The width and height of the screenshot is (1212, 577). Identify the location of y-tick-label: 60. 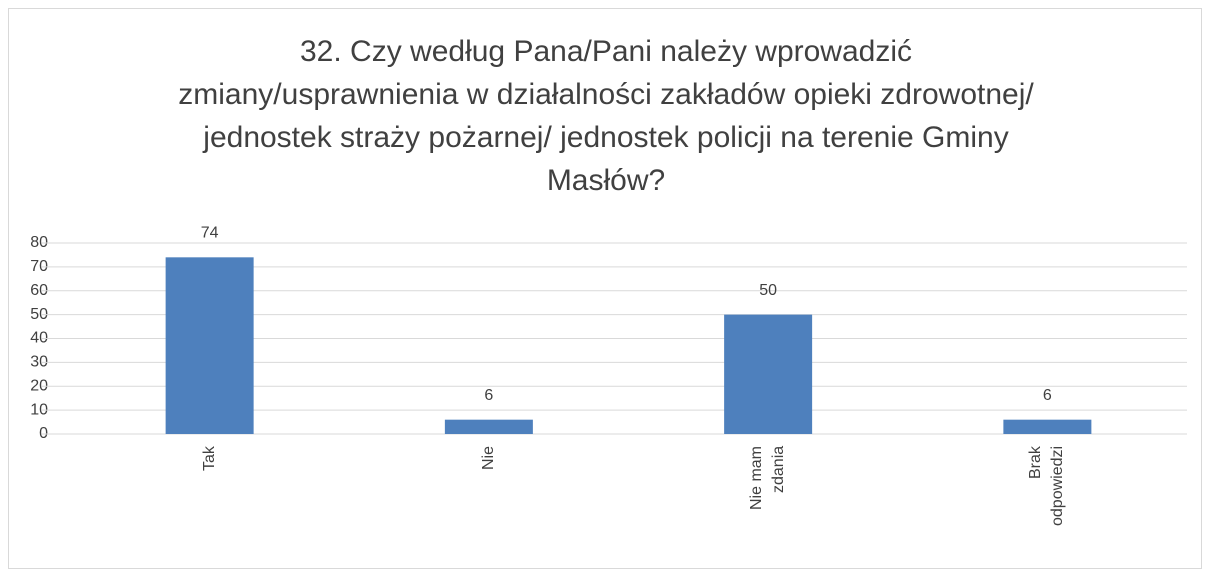
(39, 290).